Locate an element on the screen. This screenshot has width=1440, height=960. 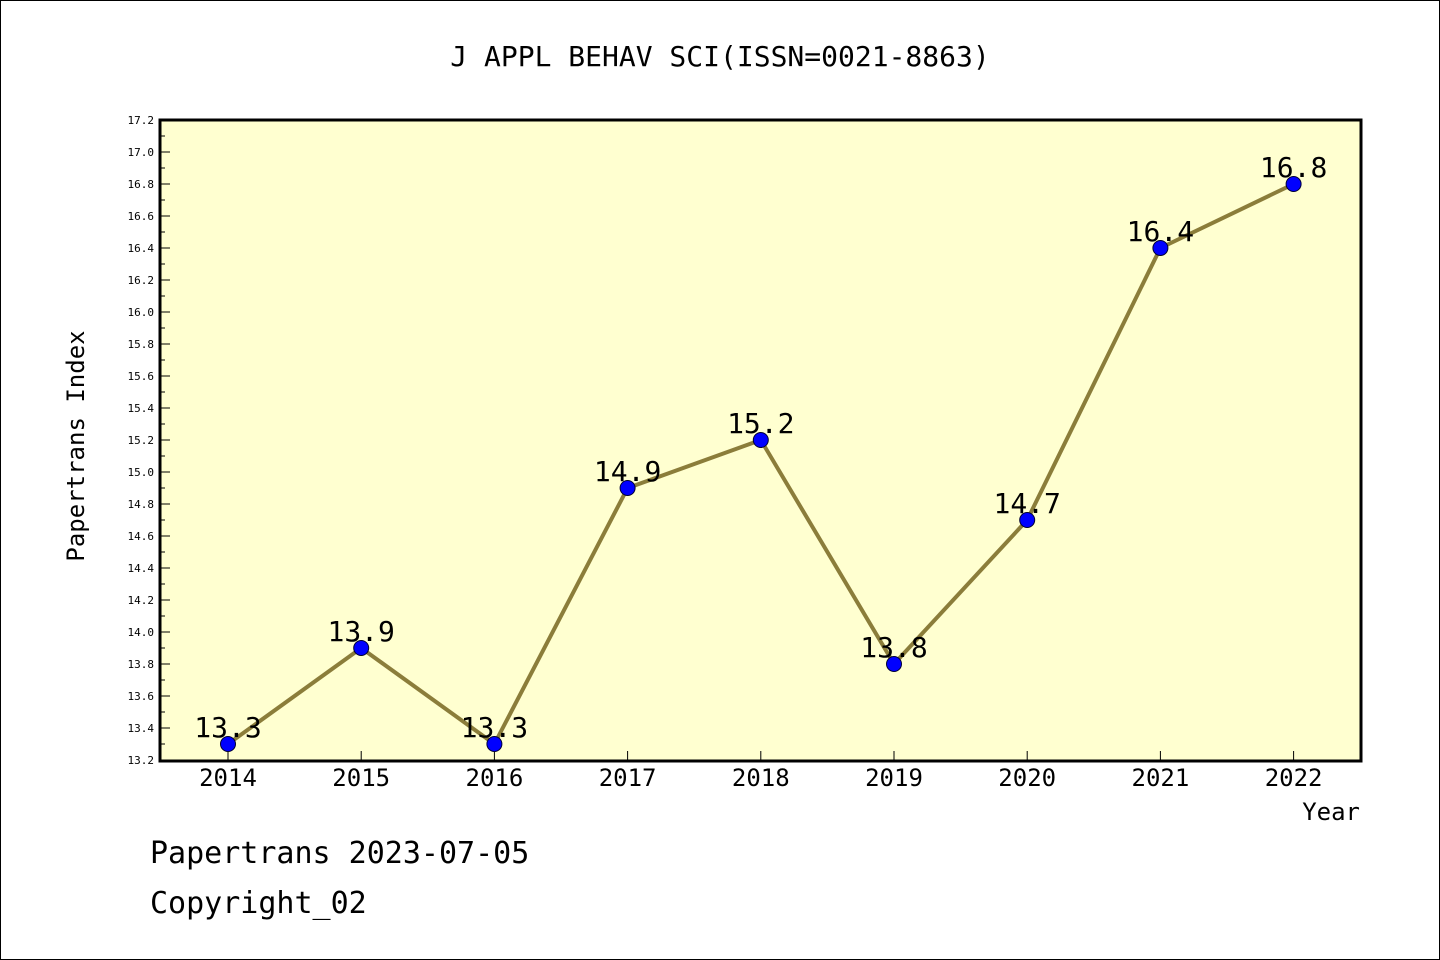
y-tick-label: 16.4 is located at coordinates (141, 248).